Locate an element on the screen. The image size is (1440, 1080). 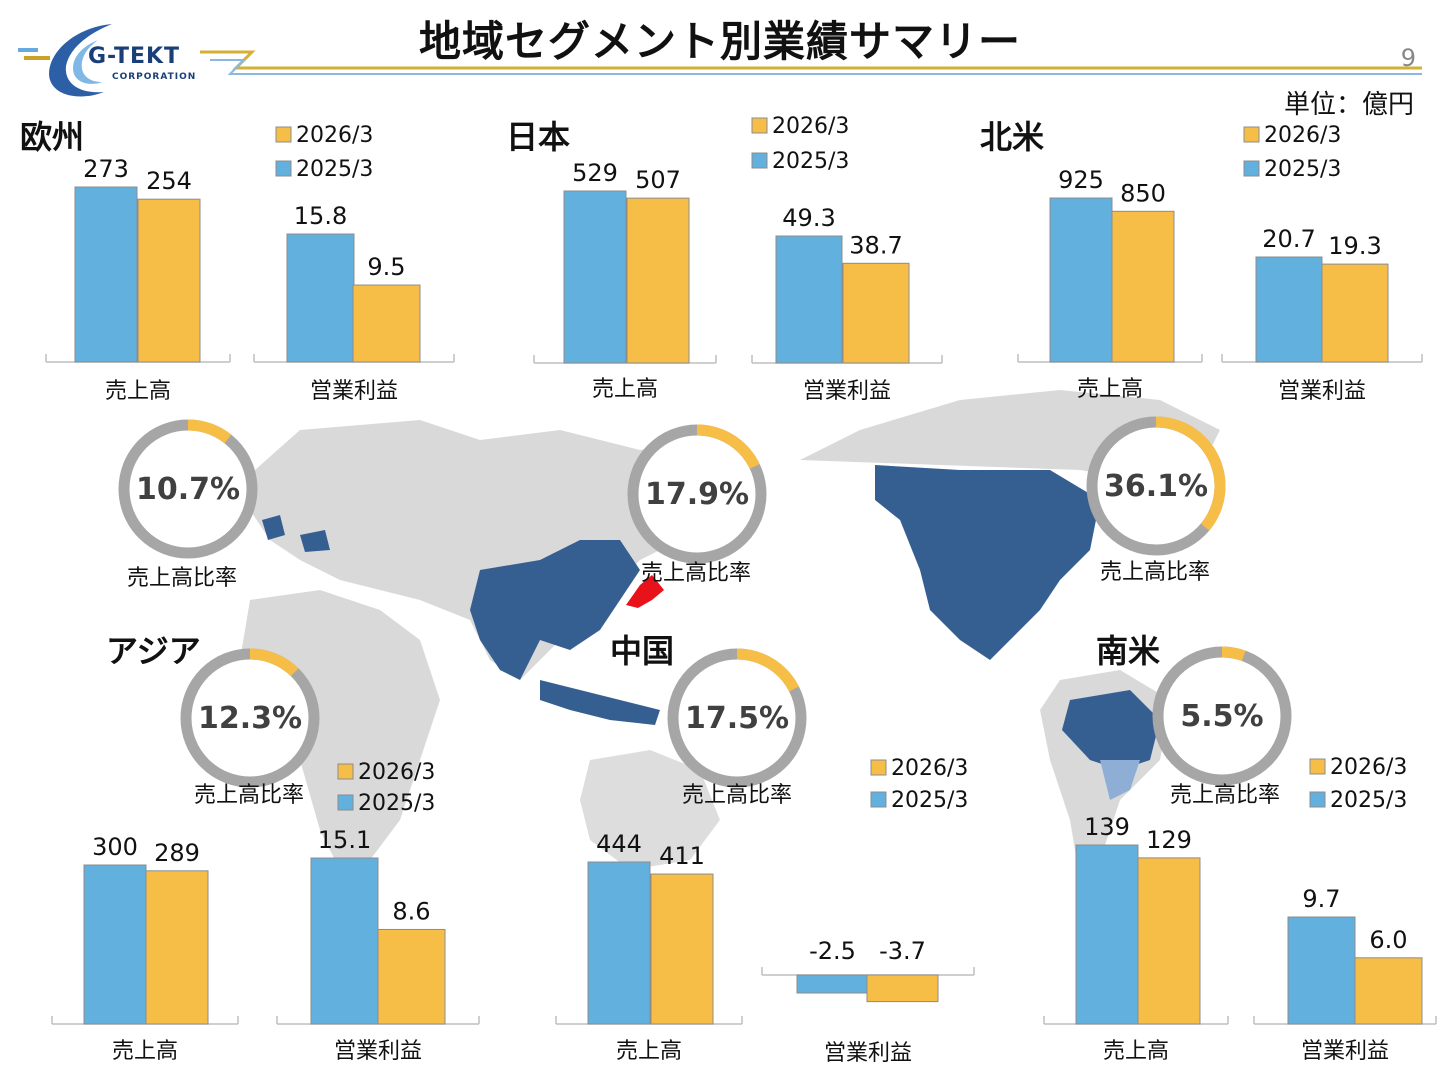
share-percent-label: 17.5% is located at coordinates (737, 718).